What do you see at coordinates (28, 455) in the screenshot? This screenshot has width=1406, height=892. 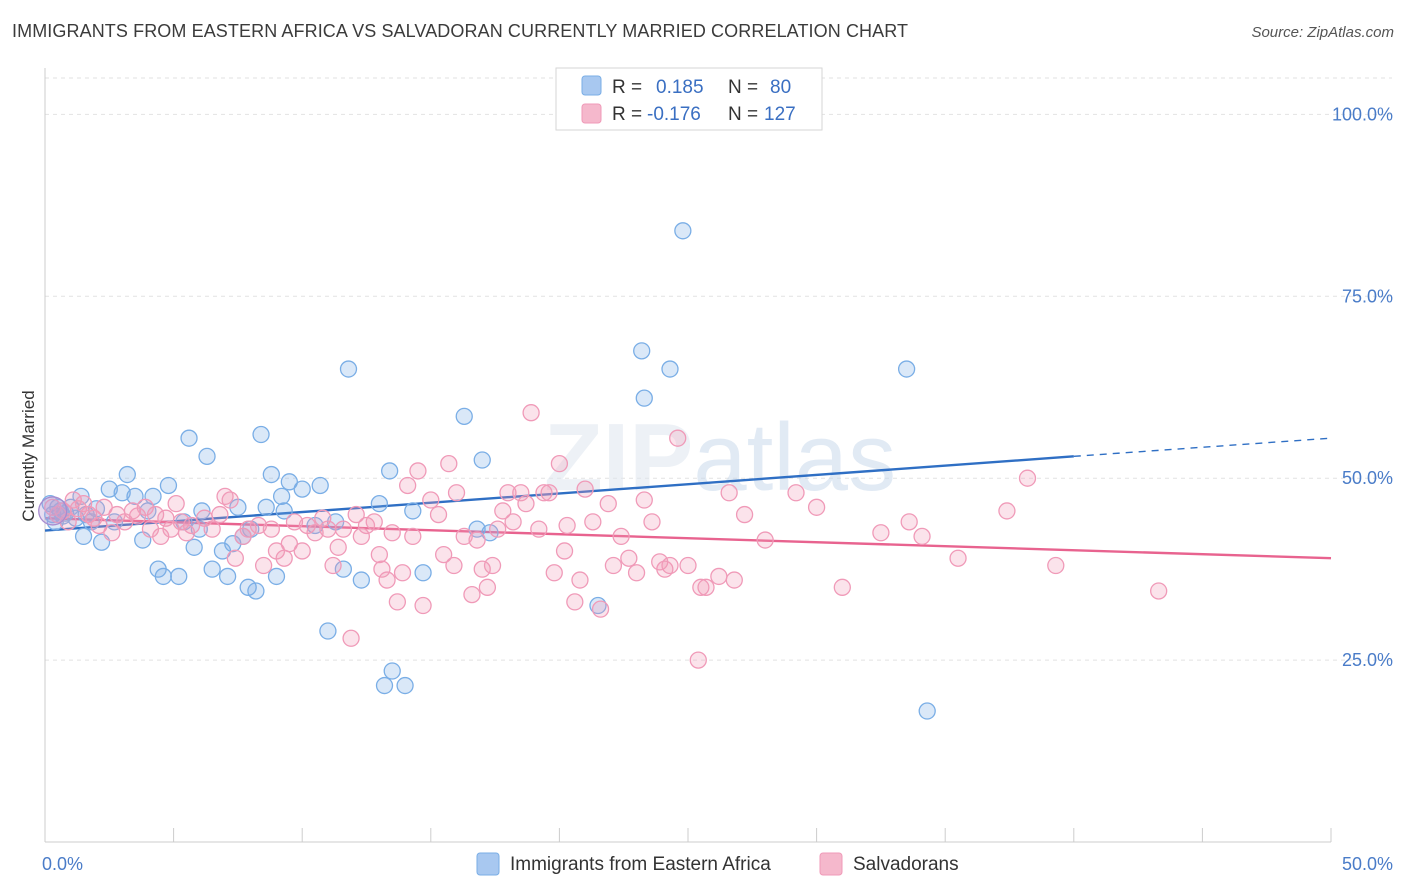 I see `y-axis-title: Currently Married` at bounding box center [28, 455].